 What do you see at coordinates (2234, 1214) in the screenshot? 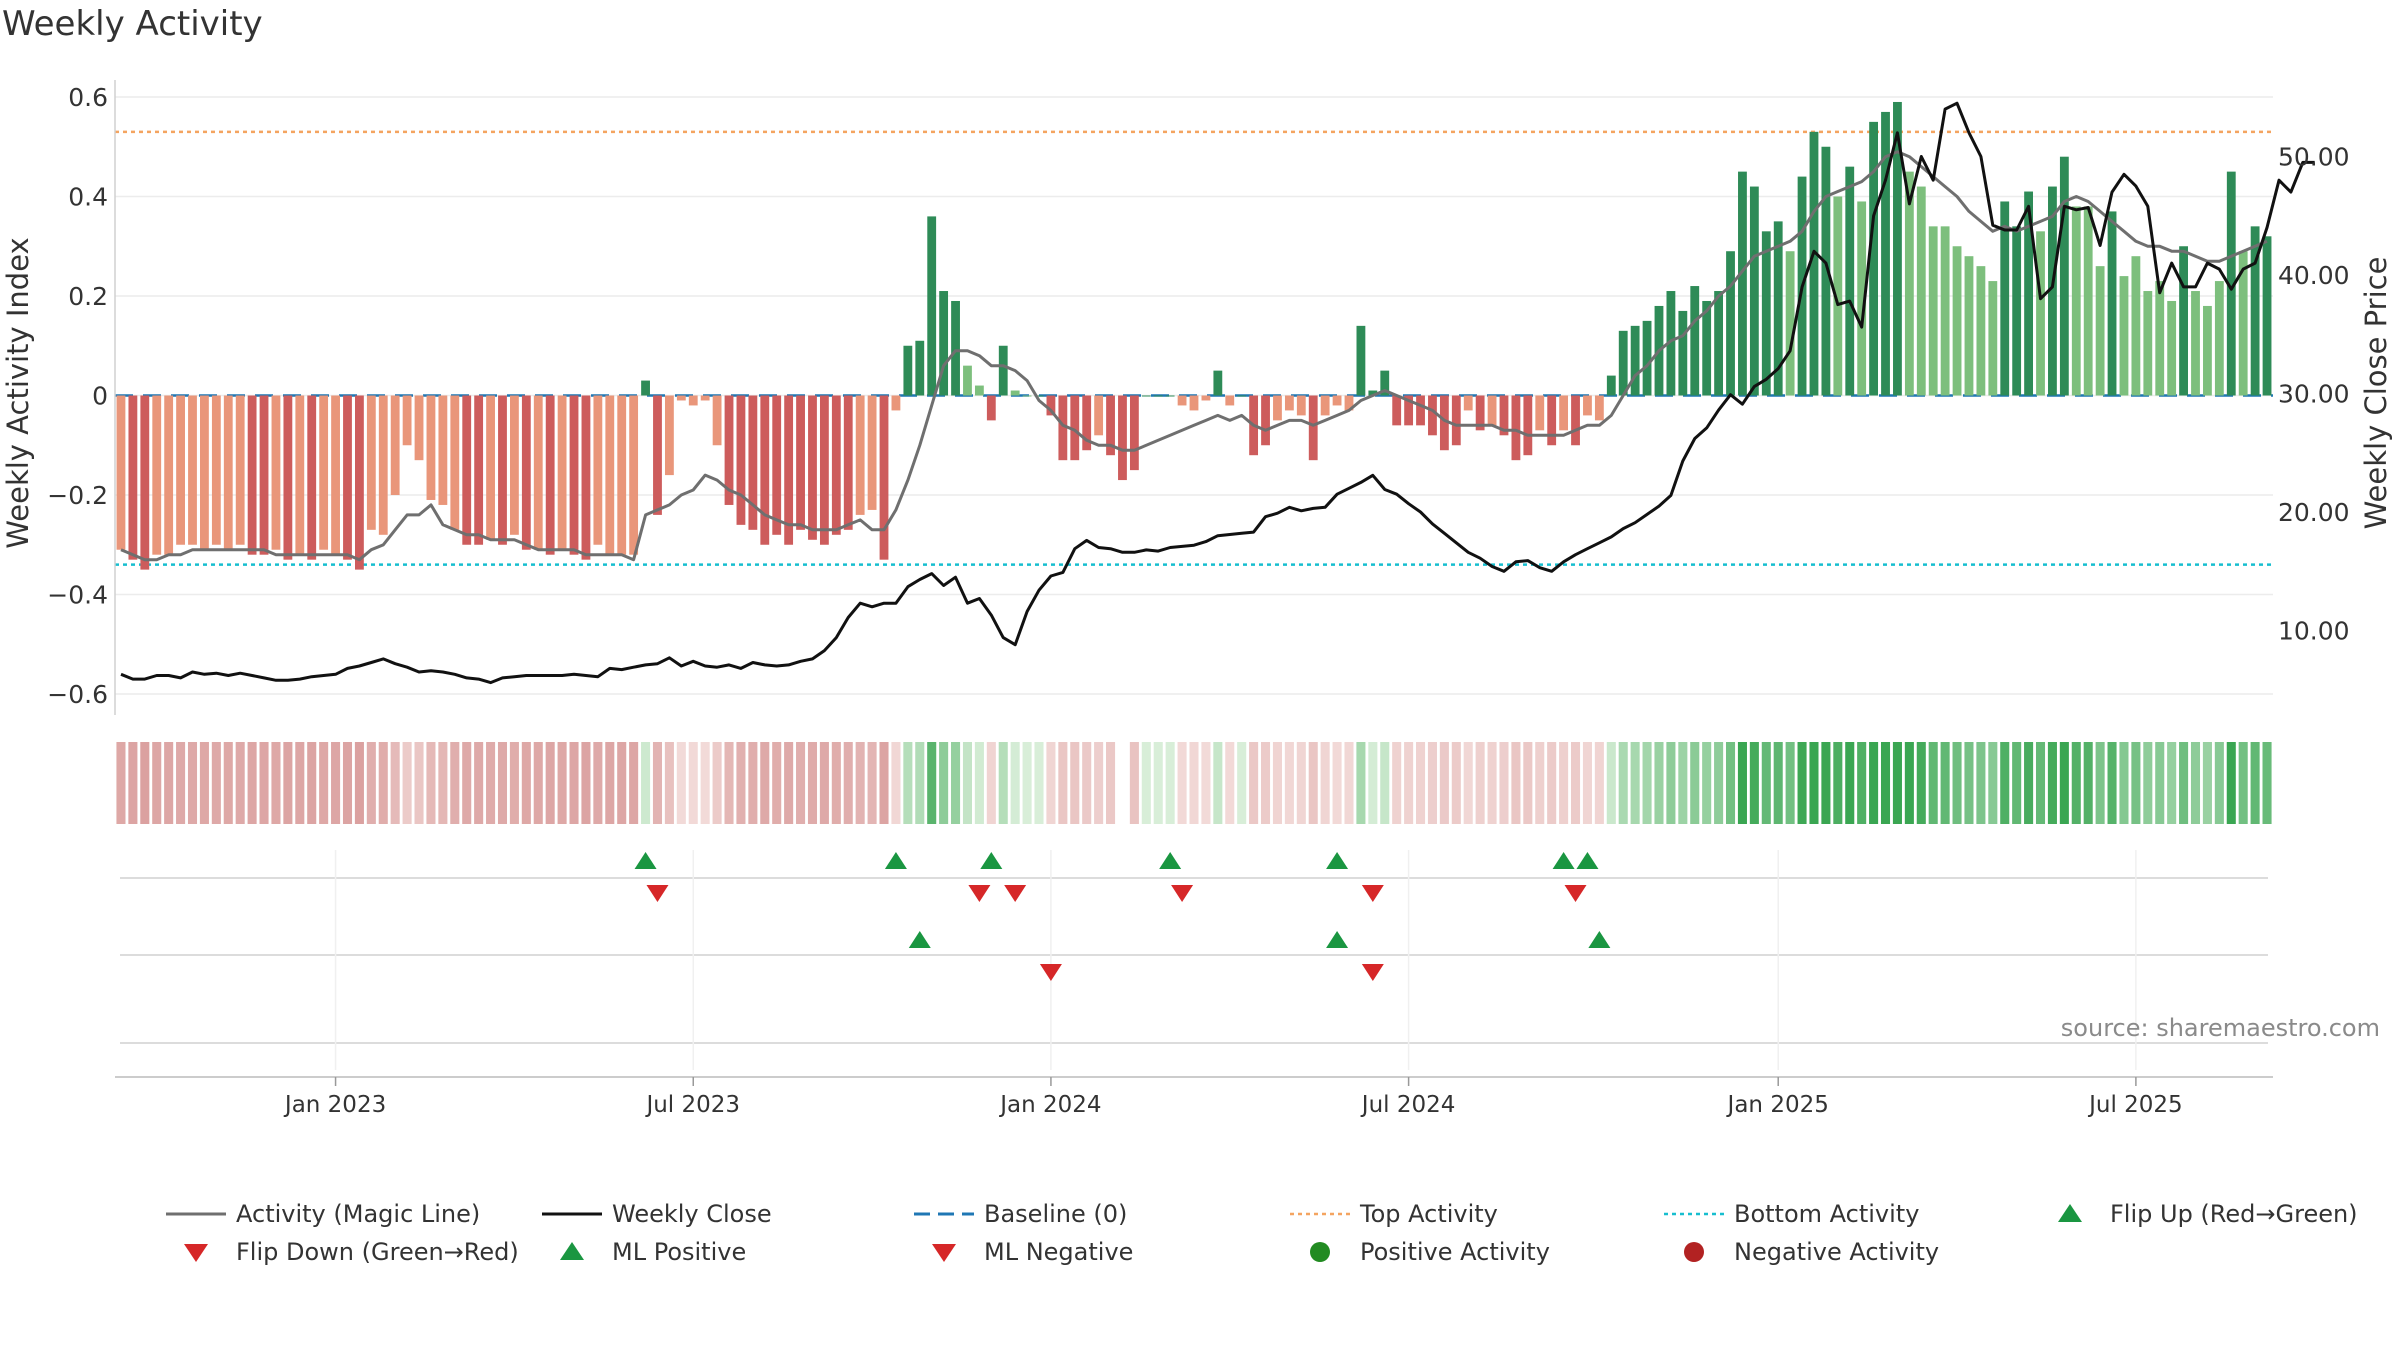
I see `legend-label: Flip Up (Red→Green)` at bounding box center [2234, 1214].